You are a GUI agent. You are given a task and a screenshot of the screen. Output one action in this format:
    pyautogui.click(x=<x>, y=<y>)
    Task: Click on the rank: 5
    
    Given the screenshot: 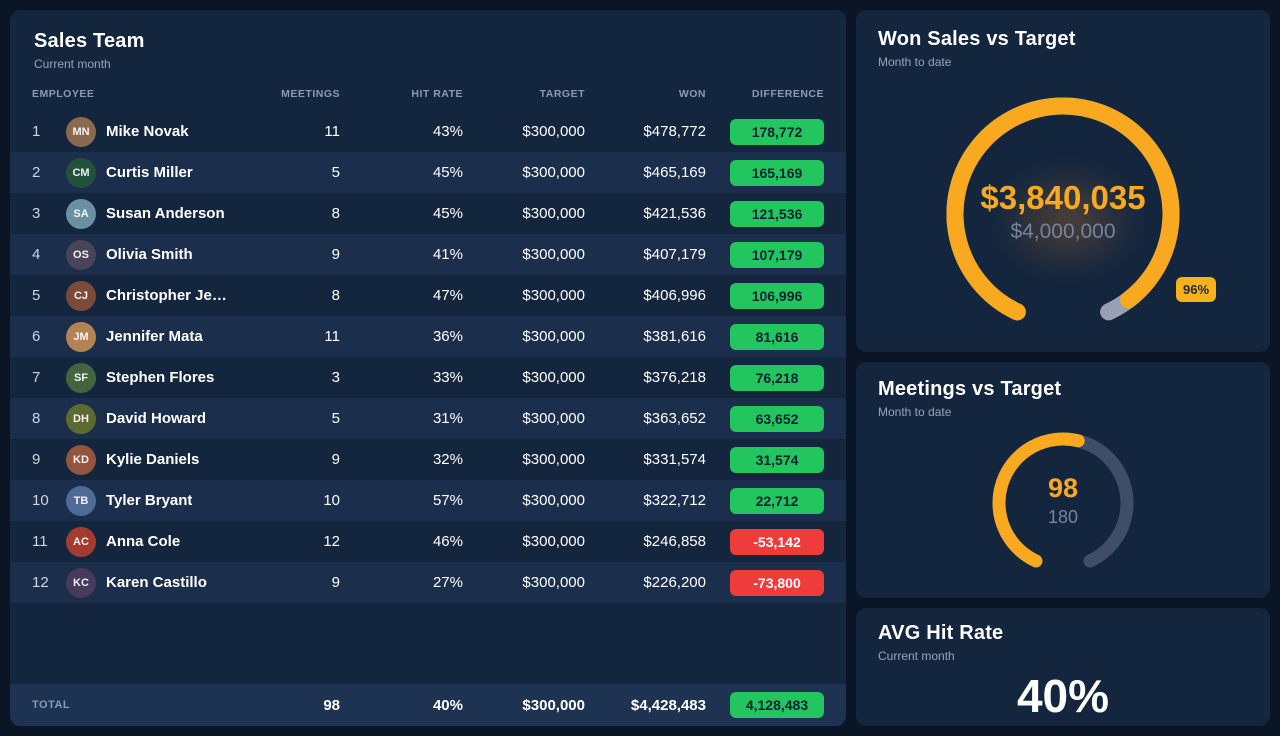 What is the action you would take?
    pyautogui.click(x=36, y=295)
    